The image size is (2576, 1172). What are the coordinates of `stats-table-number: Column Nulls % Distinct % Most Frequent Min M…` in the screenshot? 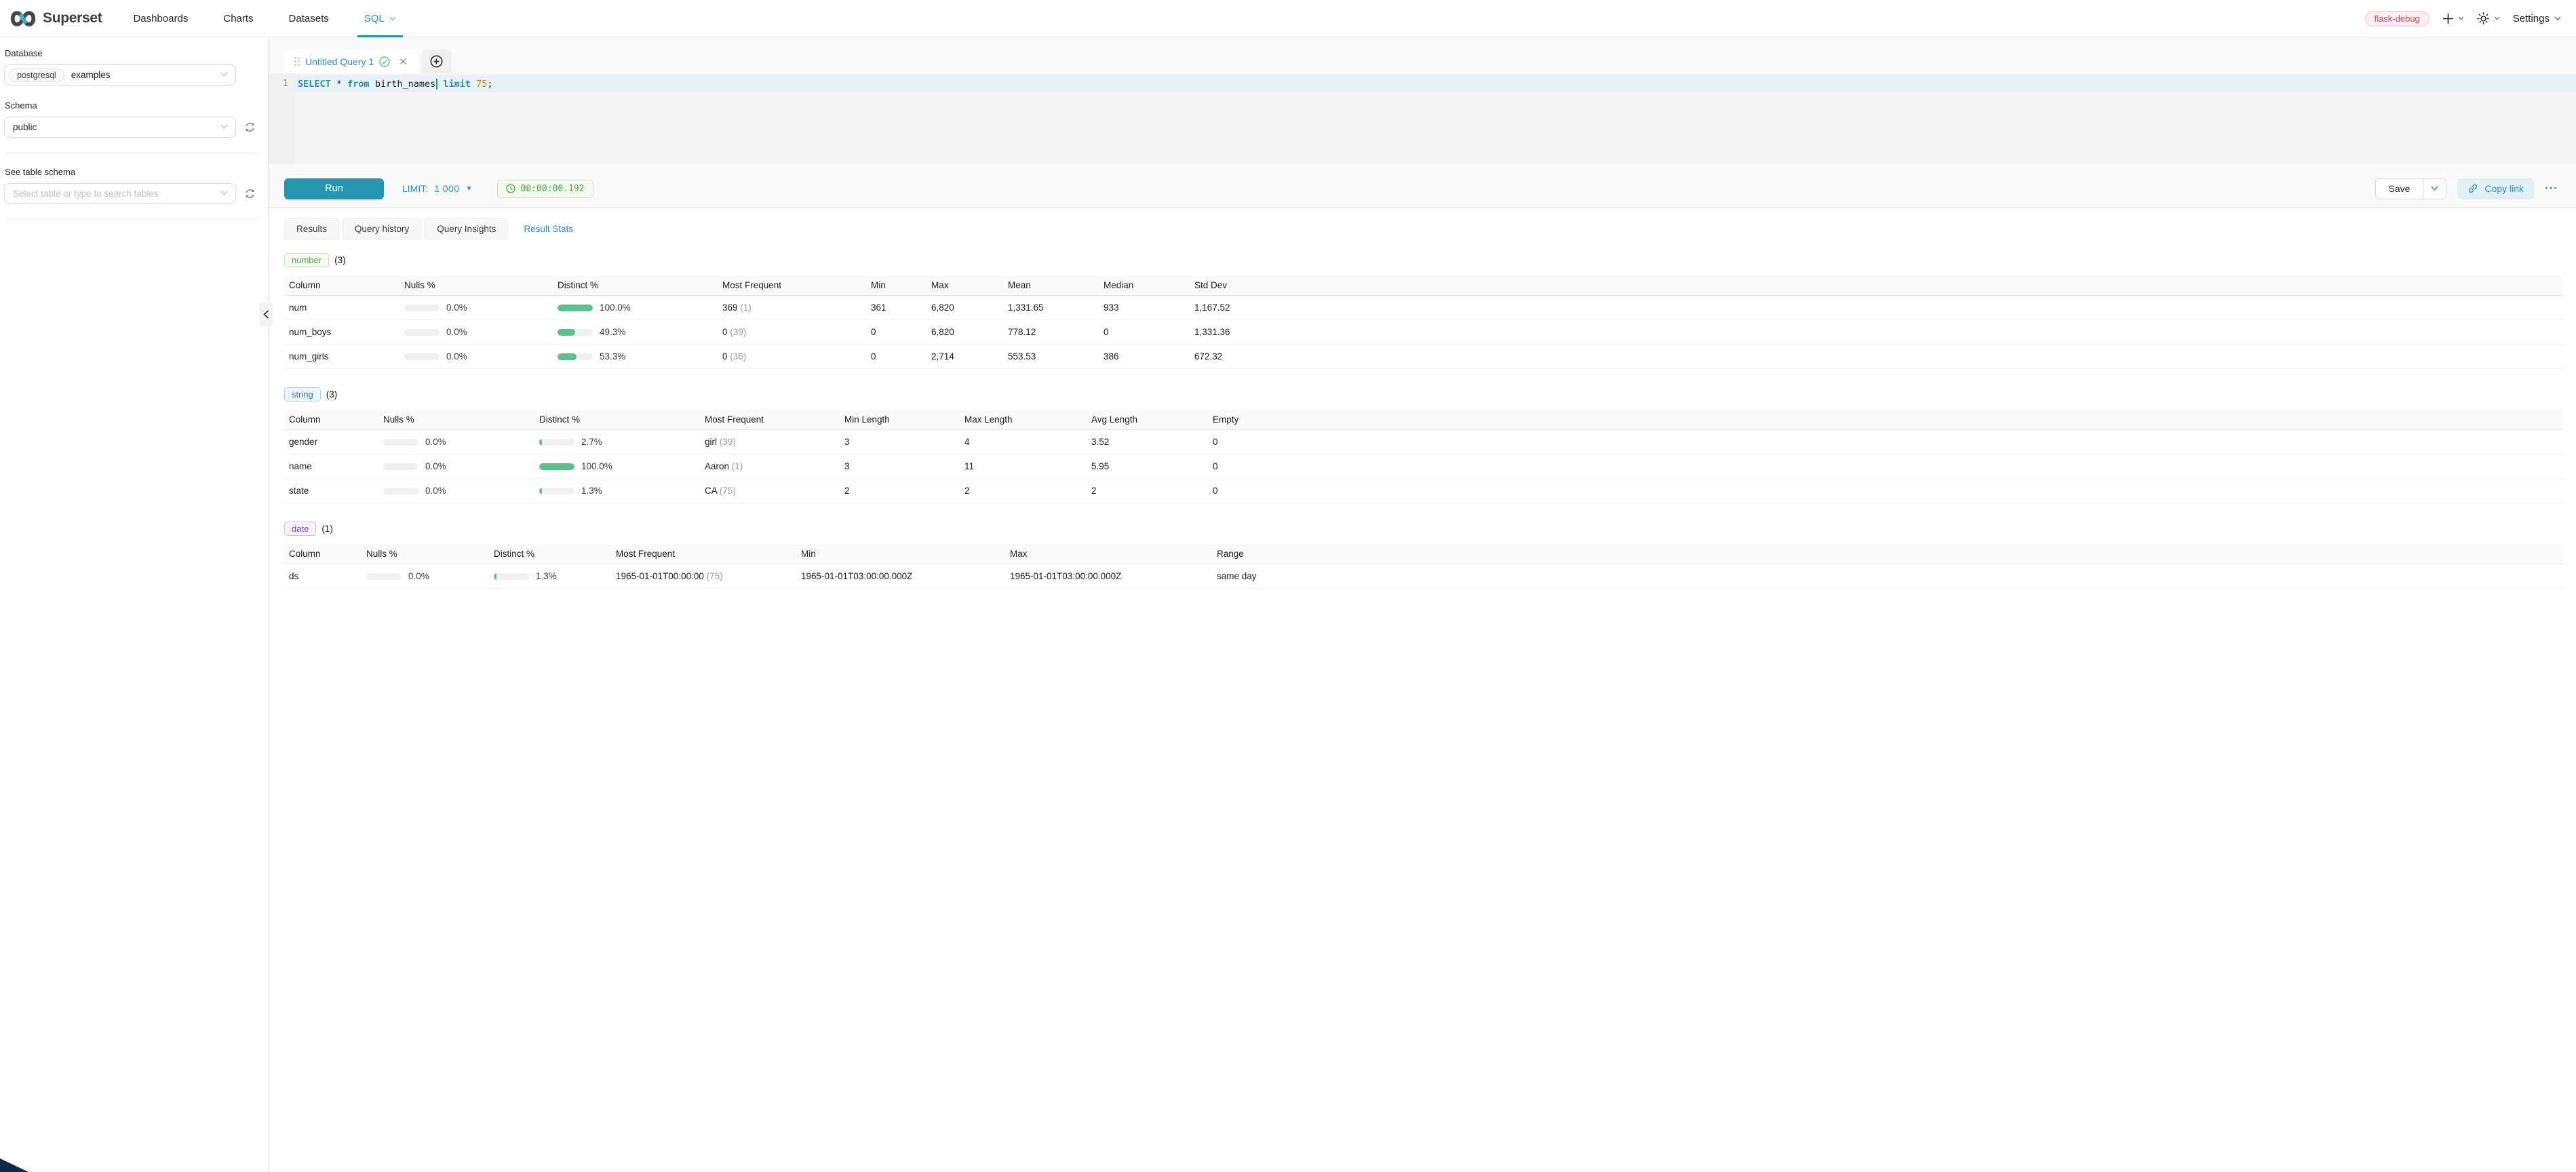 It's located at (1423, 322).